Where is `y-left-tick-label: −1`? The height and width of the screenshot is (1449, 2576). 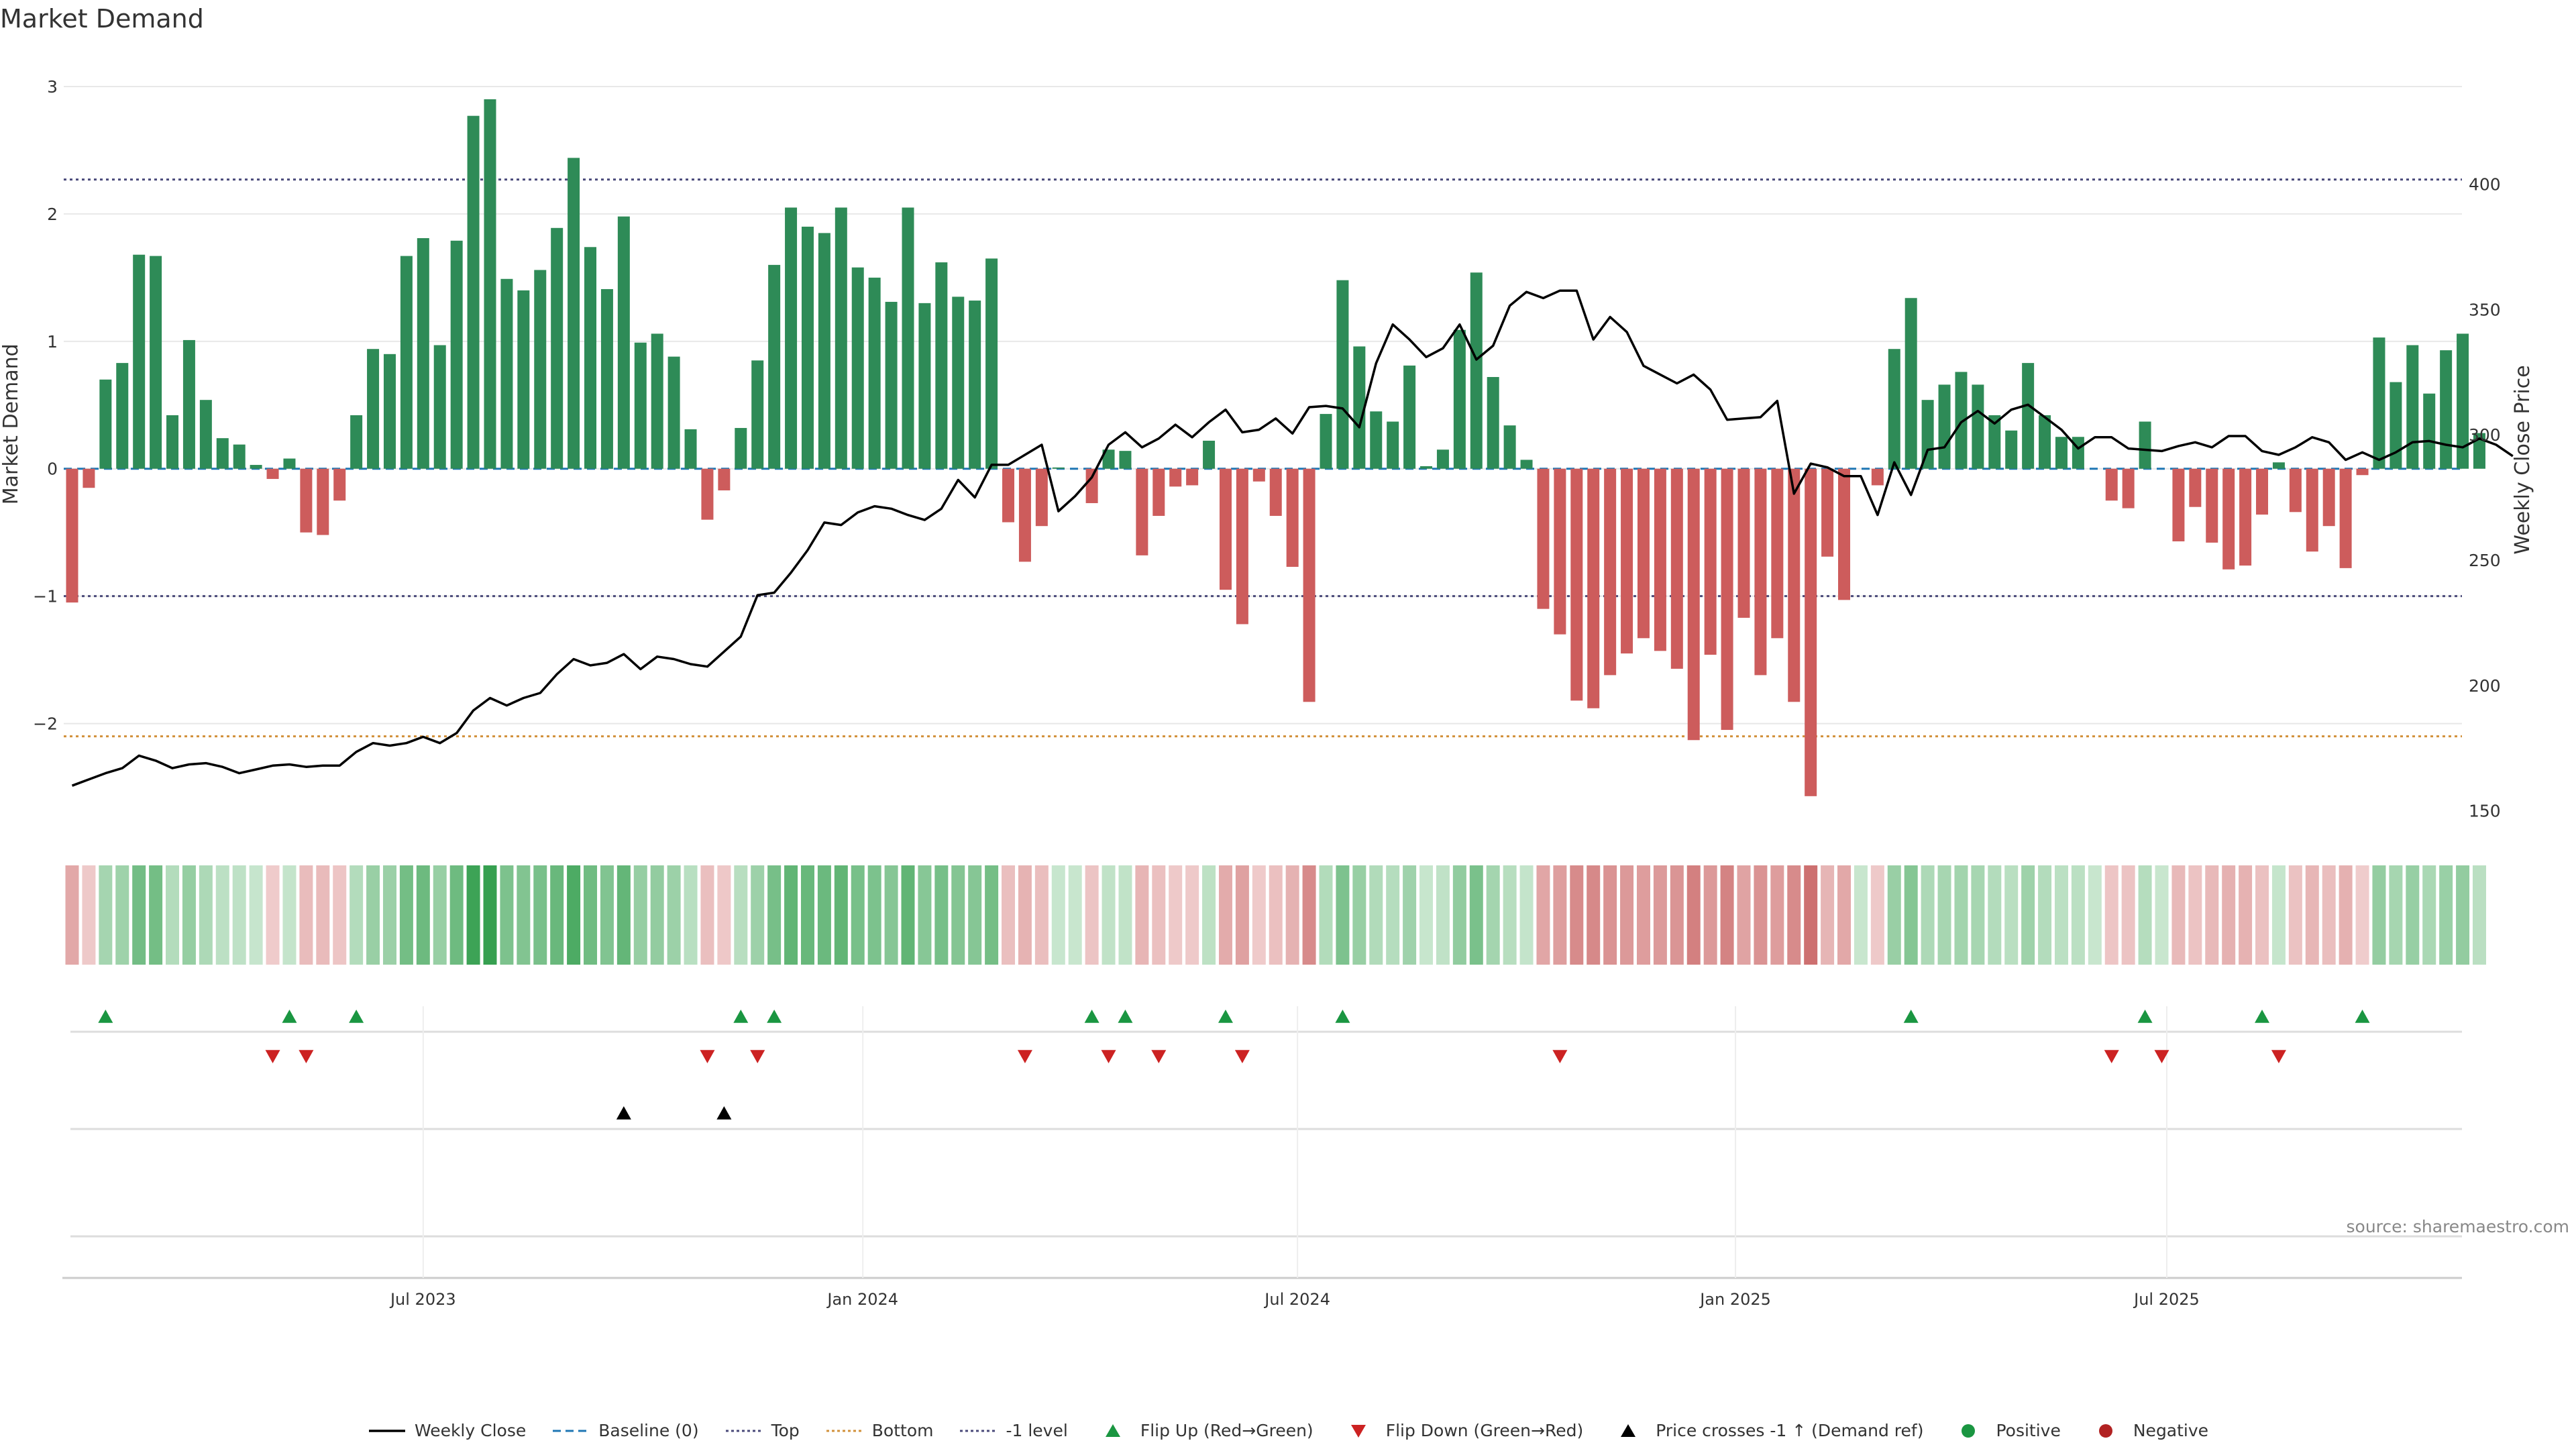
y-left-tick-label: −1 is located at coordinates (45, 596).